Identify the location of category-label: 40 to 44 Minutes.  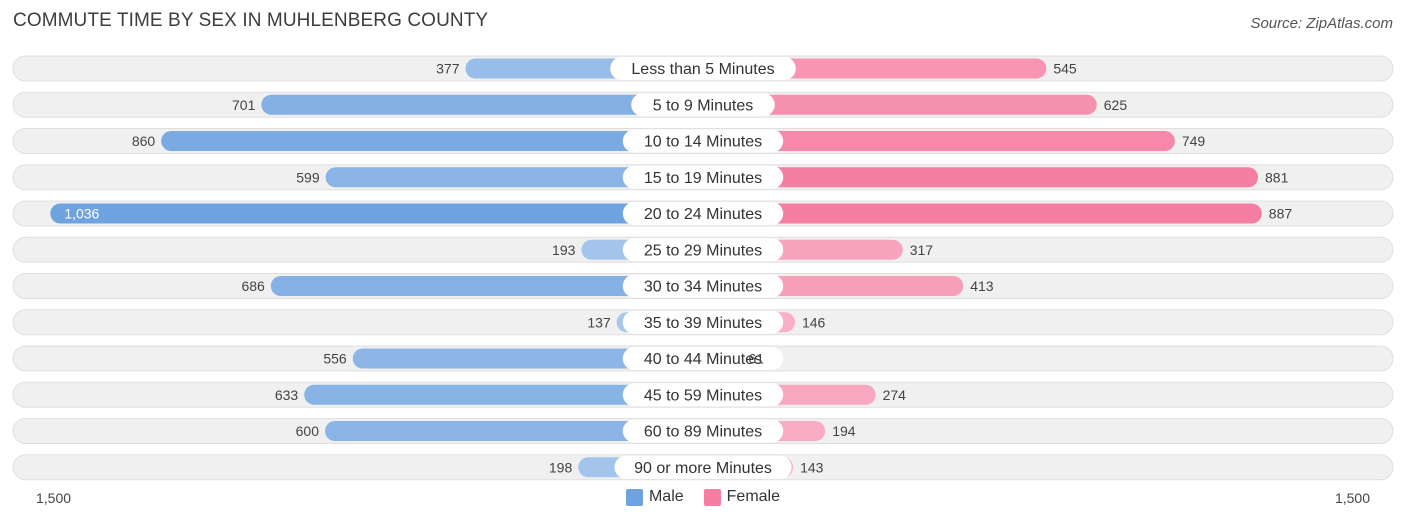
(703, 359).